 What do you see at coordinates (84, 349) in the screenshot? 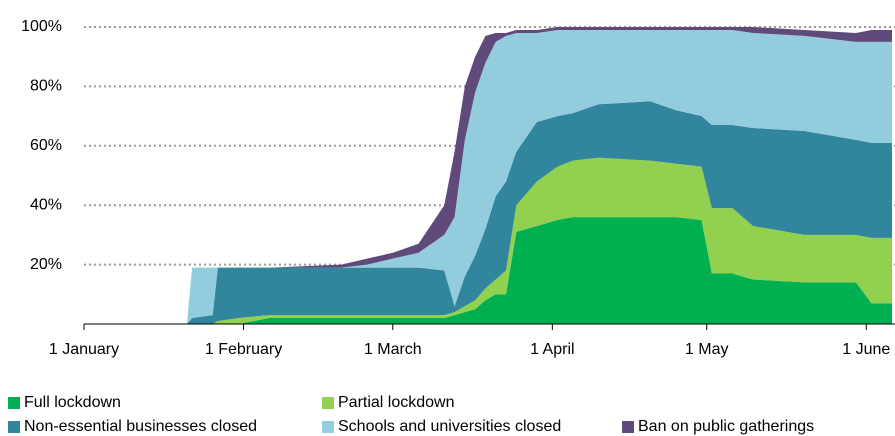
I see `x-tick-label: 1 January` at bounding box center [84, 349].